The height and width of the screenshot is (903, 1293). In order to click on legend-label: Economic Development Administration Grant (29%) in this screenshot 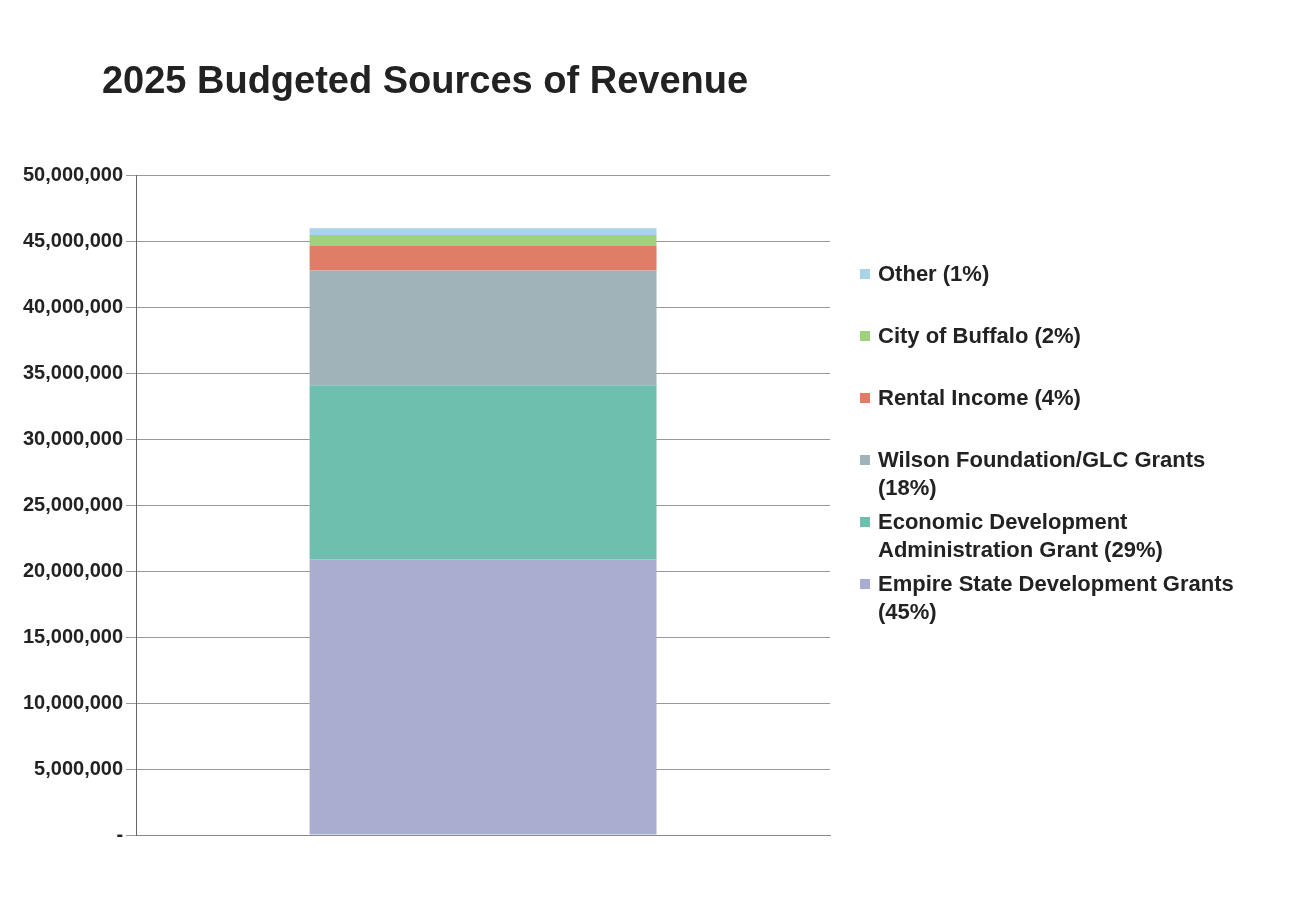, I will do `click(1021, 536)`.